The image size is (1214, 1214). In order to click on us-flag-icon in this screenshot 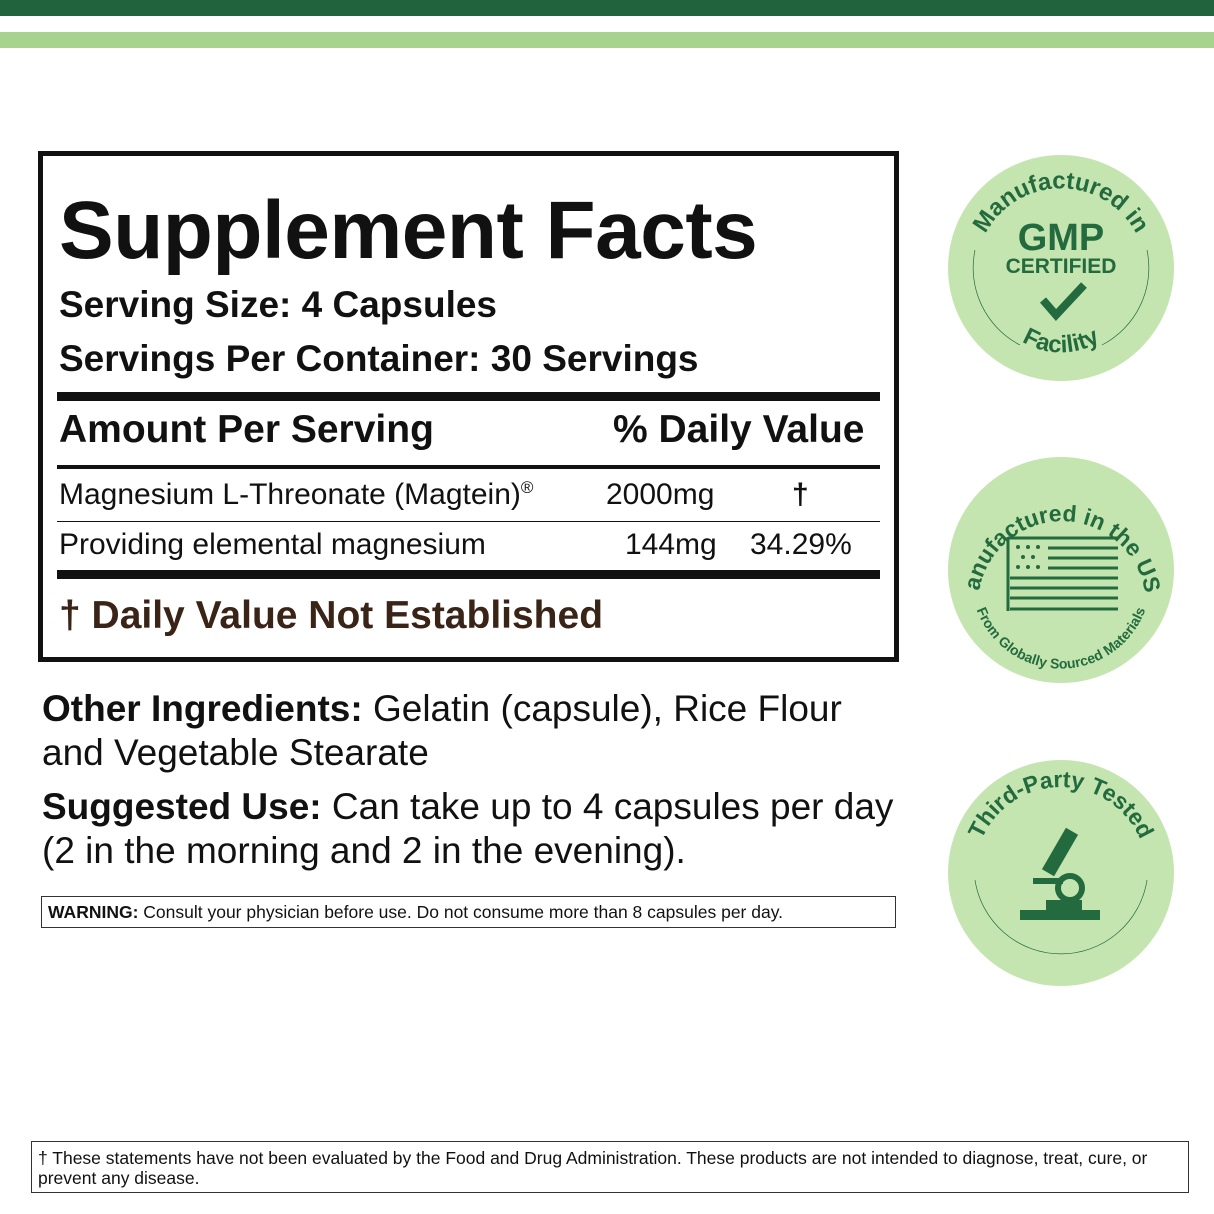, I will do `click(1062, 573)`.